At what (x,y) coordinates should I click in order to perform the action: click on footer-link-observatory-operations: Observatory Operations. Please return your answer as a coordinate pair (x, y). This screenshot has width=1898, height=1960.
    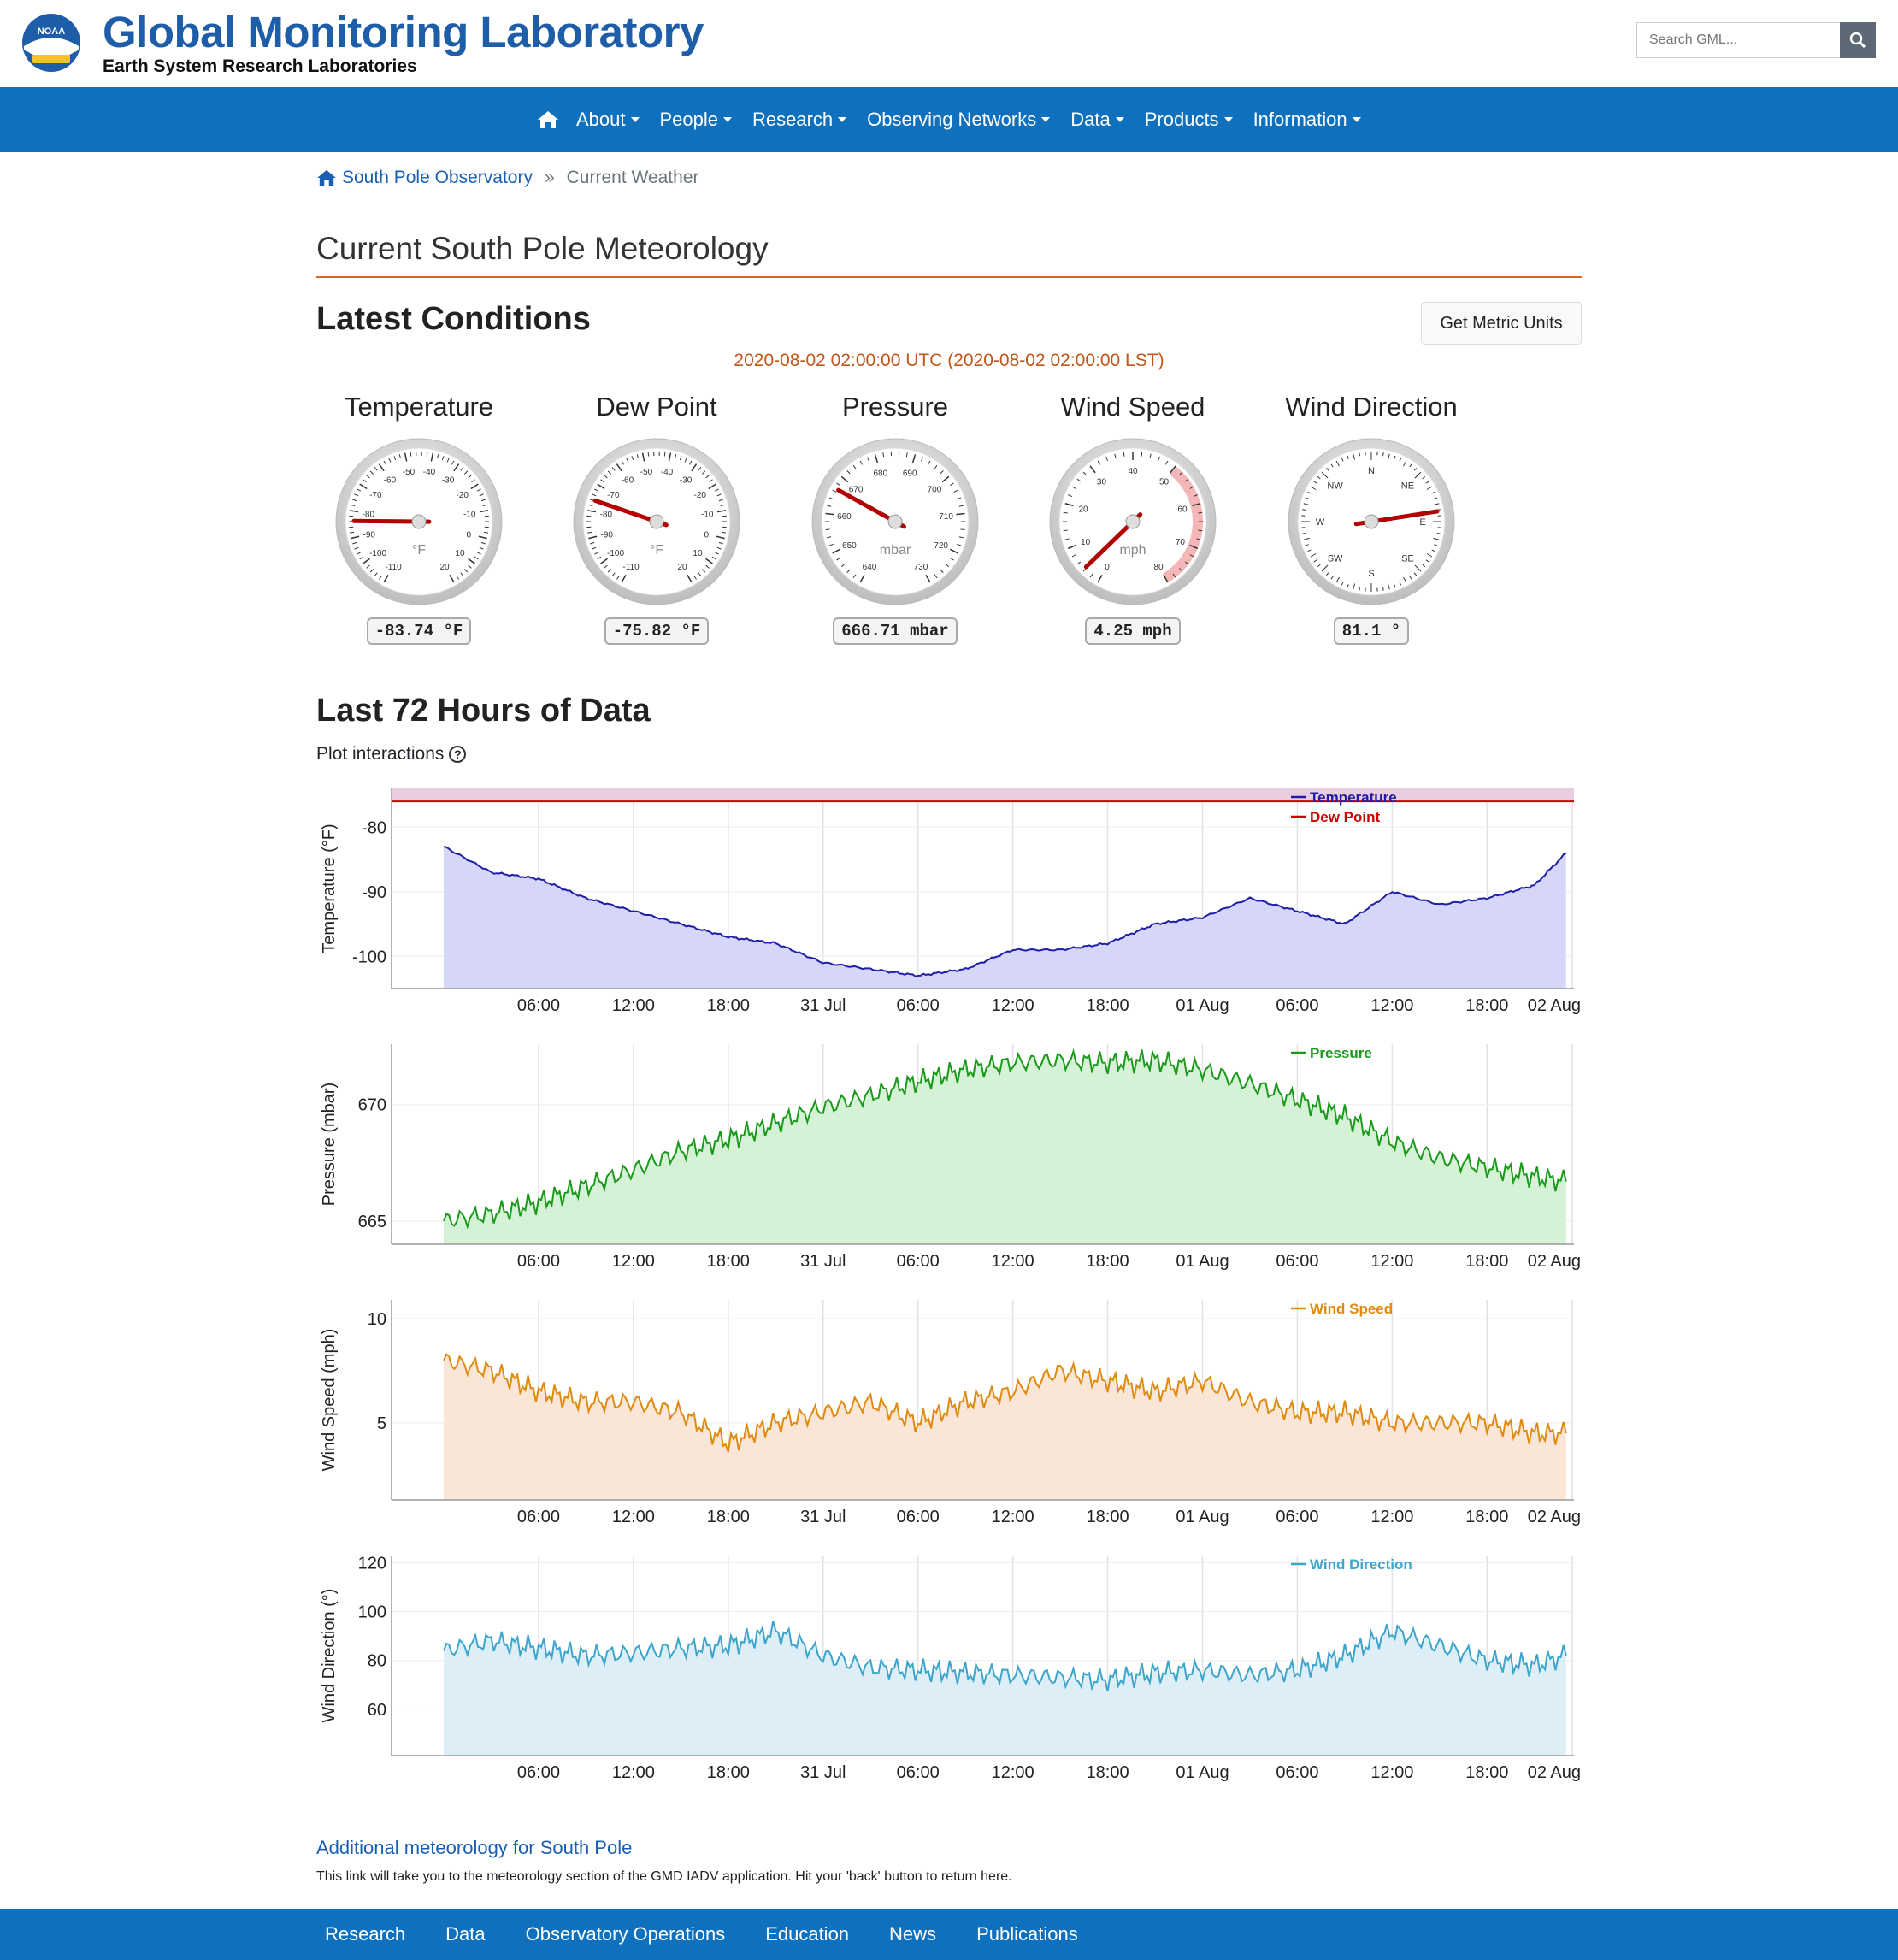
    Looking at the image, I should click on (625, 1934).